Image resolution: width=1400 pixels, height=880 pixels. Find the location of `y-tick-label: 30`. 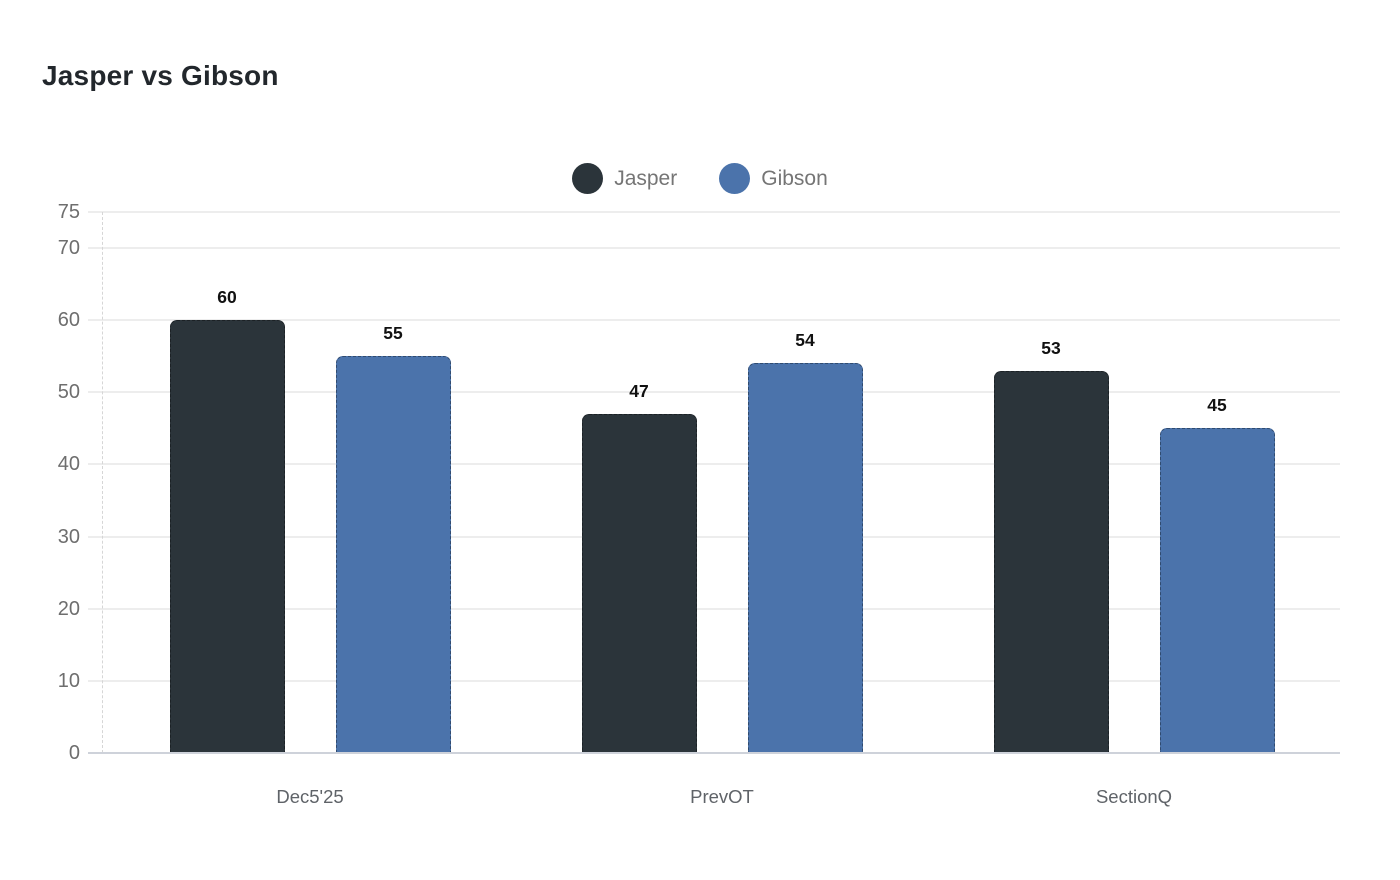

y-tick-label: 30 is located at coordinates (68, 536).